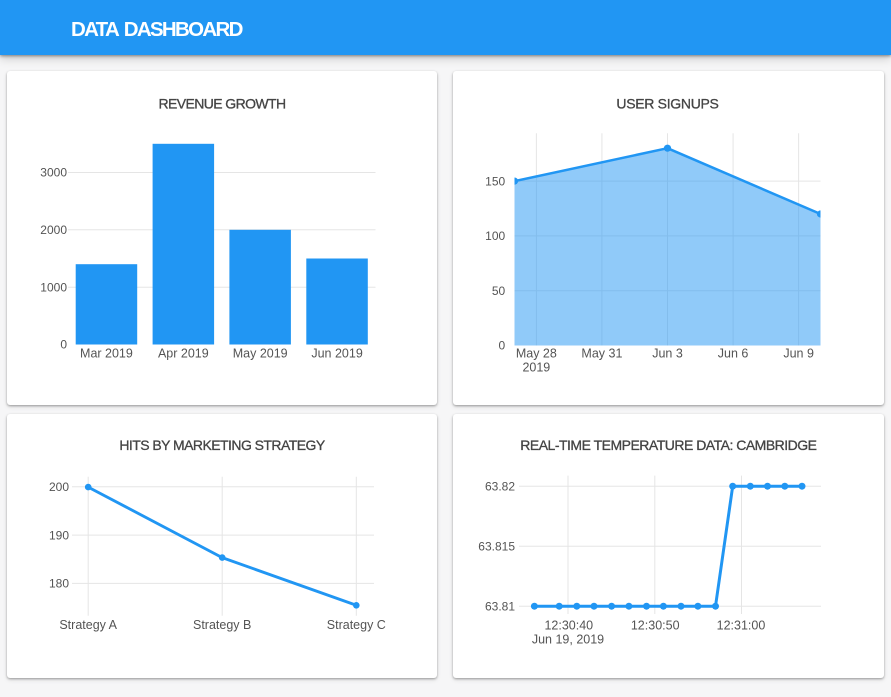 The height and width of the screenshot is (697, 891). What do you see at coordinates (495, 236) in the screenshot?
I see `svg-text: 100` at bounding box center [495, 236].